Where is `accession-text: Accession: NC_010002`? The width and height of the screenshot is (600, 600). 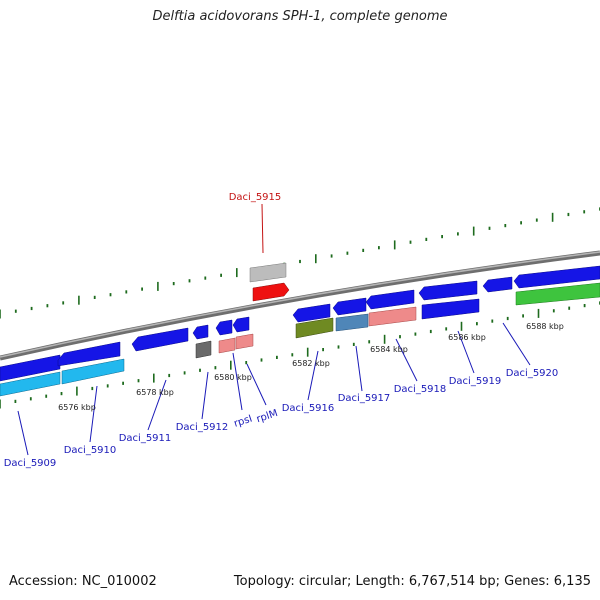 accession-text: Accession: NC_010002 is located at coordinates (83, 581).